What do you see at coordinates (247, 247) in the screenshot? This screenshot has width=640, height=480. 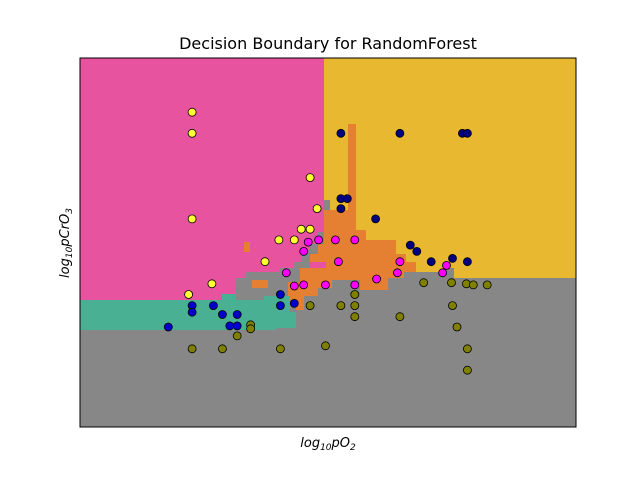 I see `region-orange-patch` at bounding box center [247, 247].